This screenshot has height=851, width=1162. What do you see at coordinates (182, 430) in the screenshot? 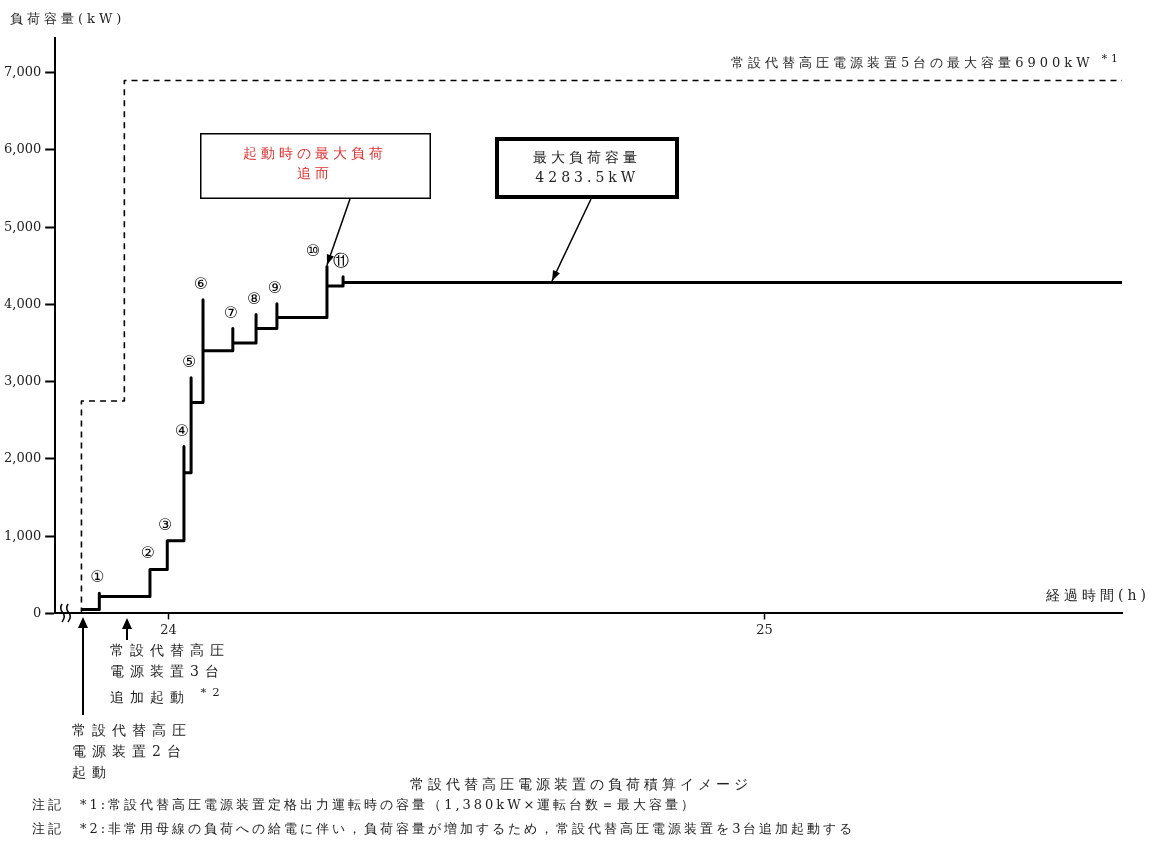
I see `annotation: ④` at bounding box center [182, 430].